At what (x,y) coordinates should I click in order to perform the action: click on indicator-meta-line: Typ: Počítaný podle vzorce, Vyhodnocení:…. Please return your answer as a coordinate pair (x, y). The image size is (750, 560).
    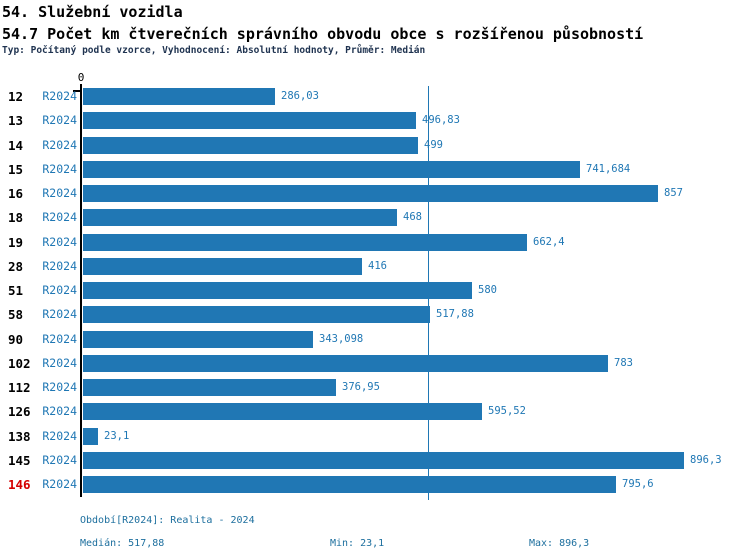
    Looking at the image, I should click on (214, 50).